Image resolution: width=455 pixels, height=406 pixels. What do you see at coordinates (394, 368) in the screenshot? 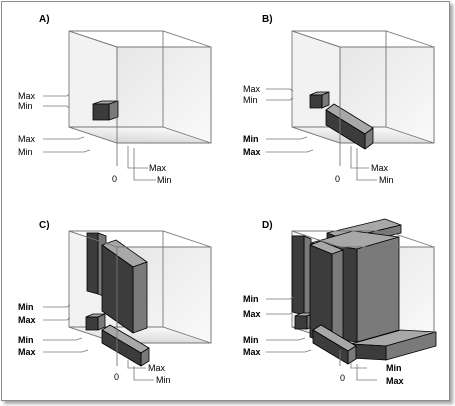
I see `bottom-label-1: Min` at bounding box center [394, 368].